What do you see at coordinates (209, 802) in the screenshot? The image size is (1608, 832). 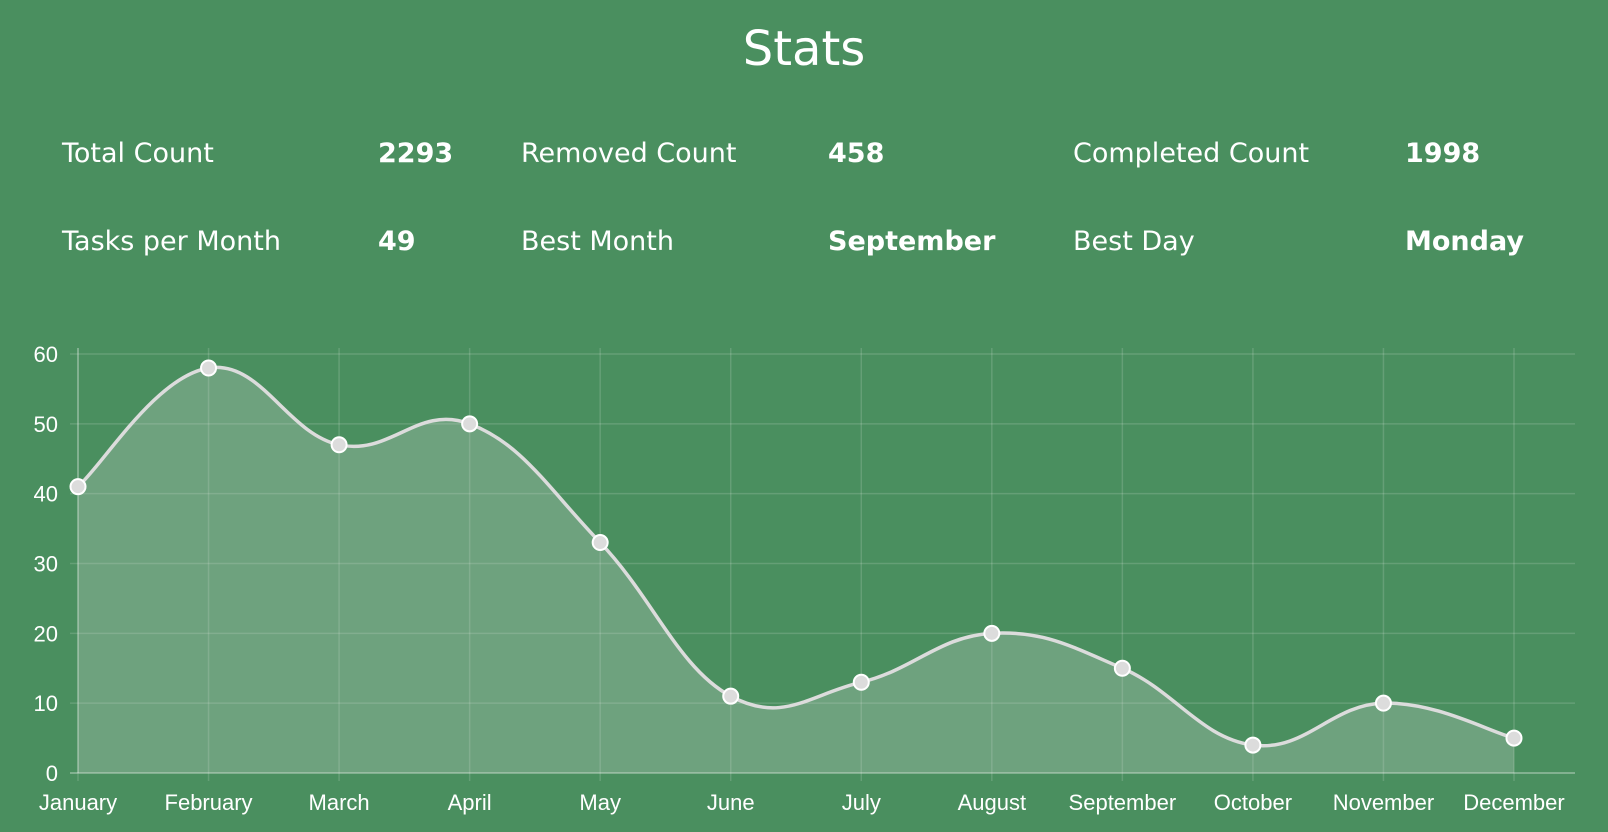 I see `x-tick-label: February` at bounding box center [209, 802].